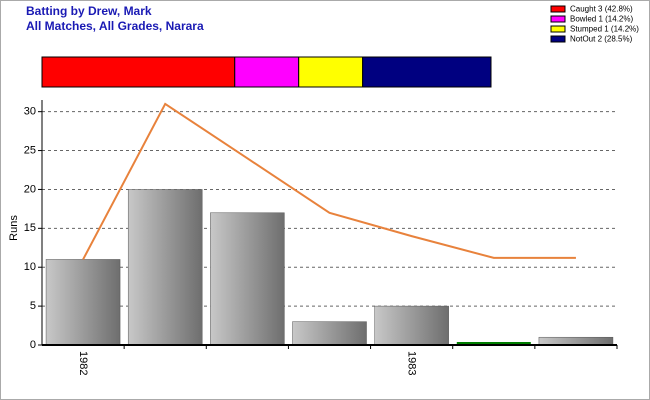 The height and width of the screenshot is (400, 650). I want to click on chart-subtitle: All Matches, All Grades, Narara, so click(115, 26).